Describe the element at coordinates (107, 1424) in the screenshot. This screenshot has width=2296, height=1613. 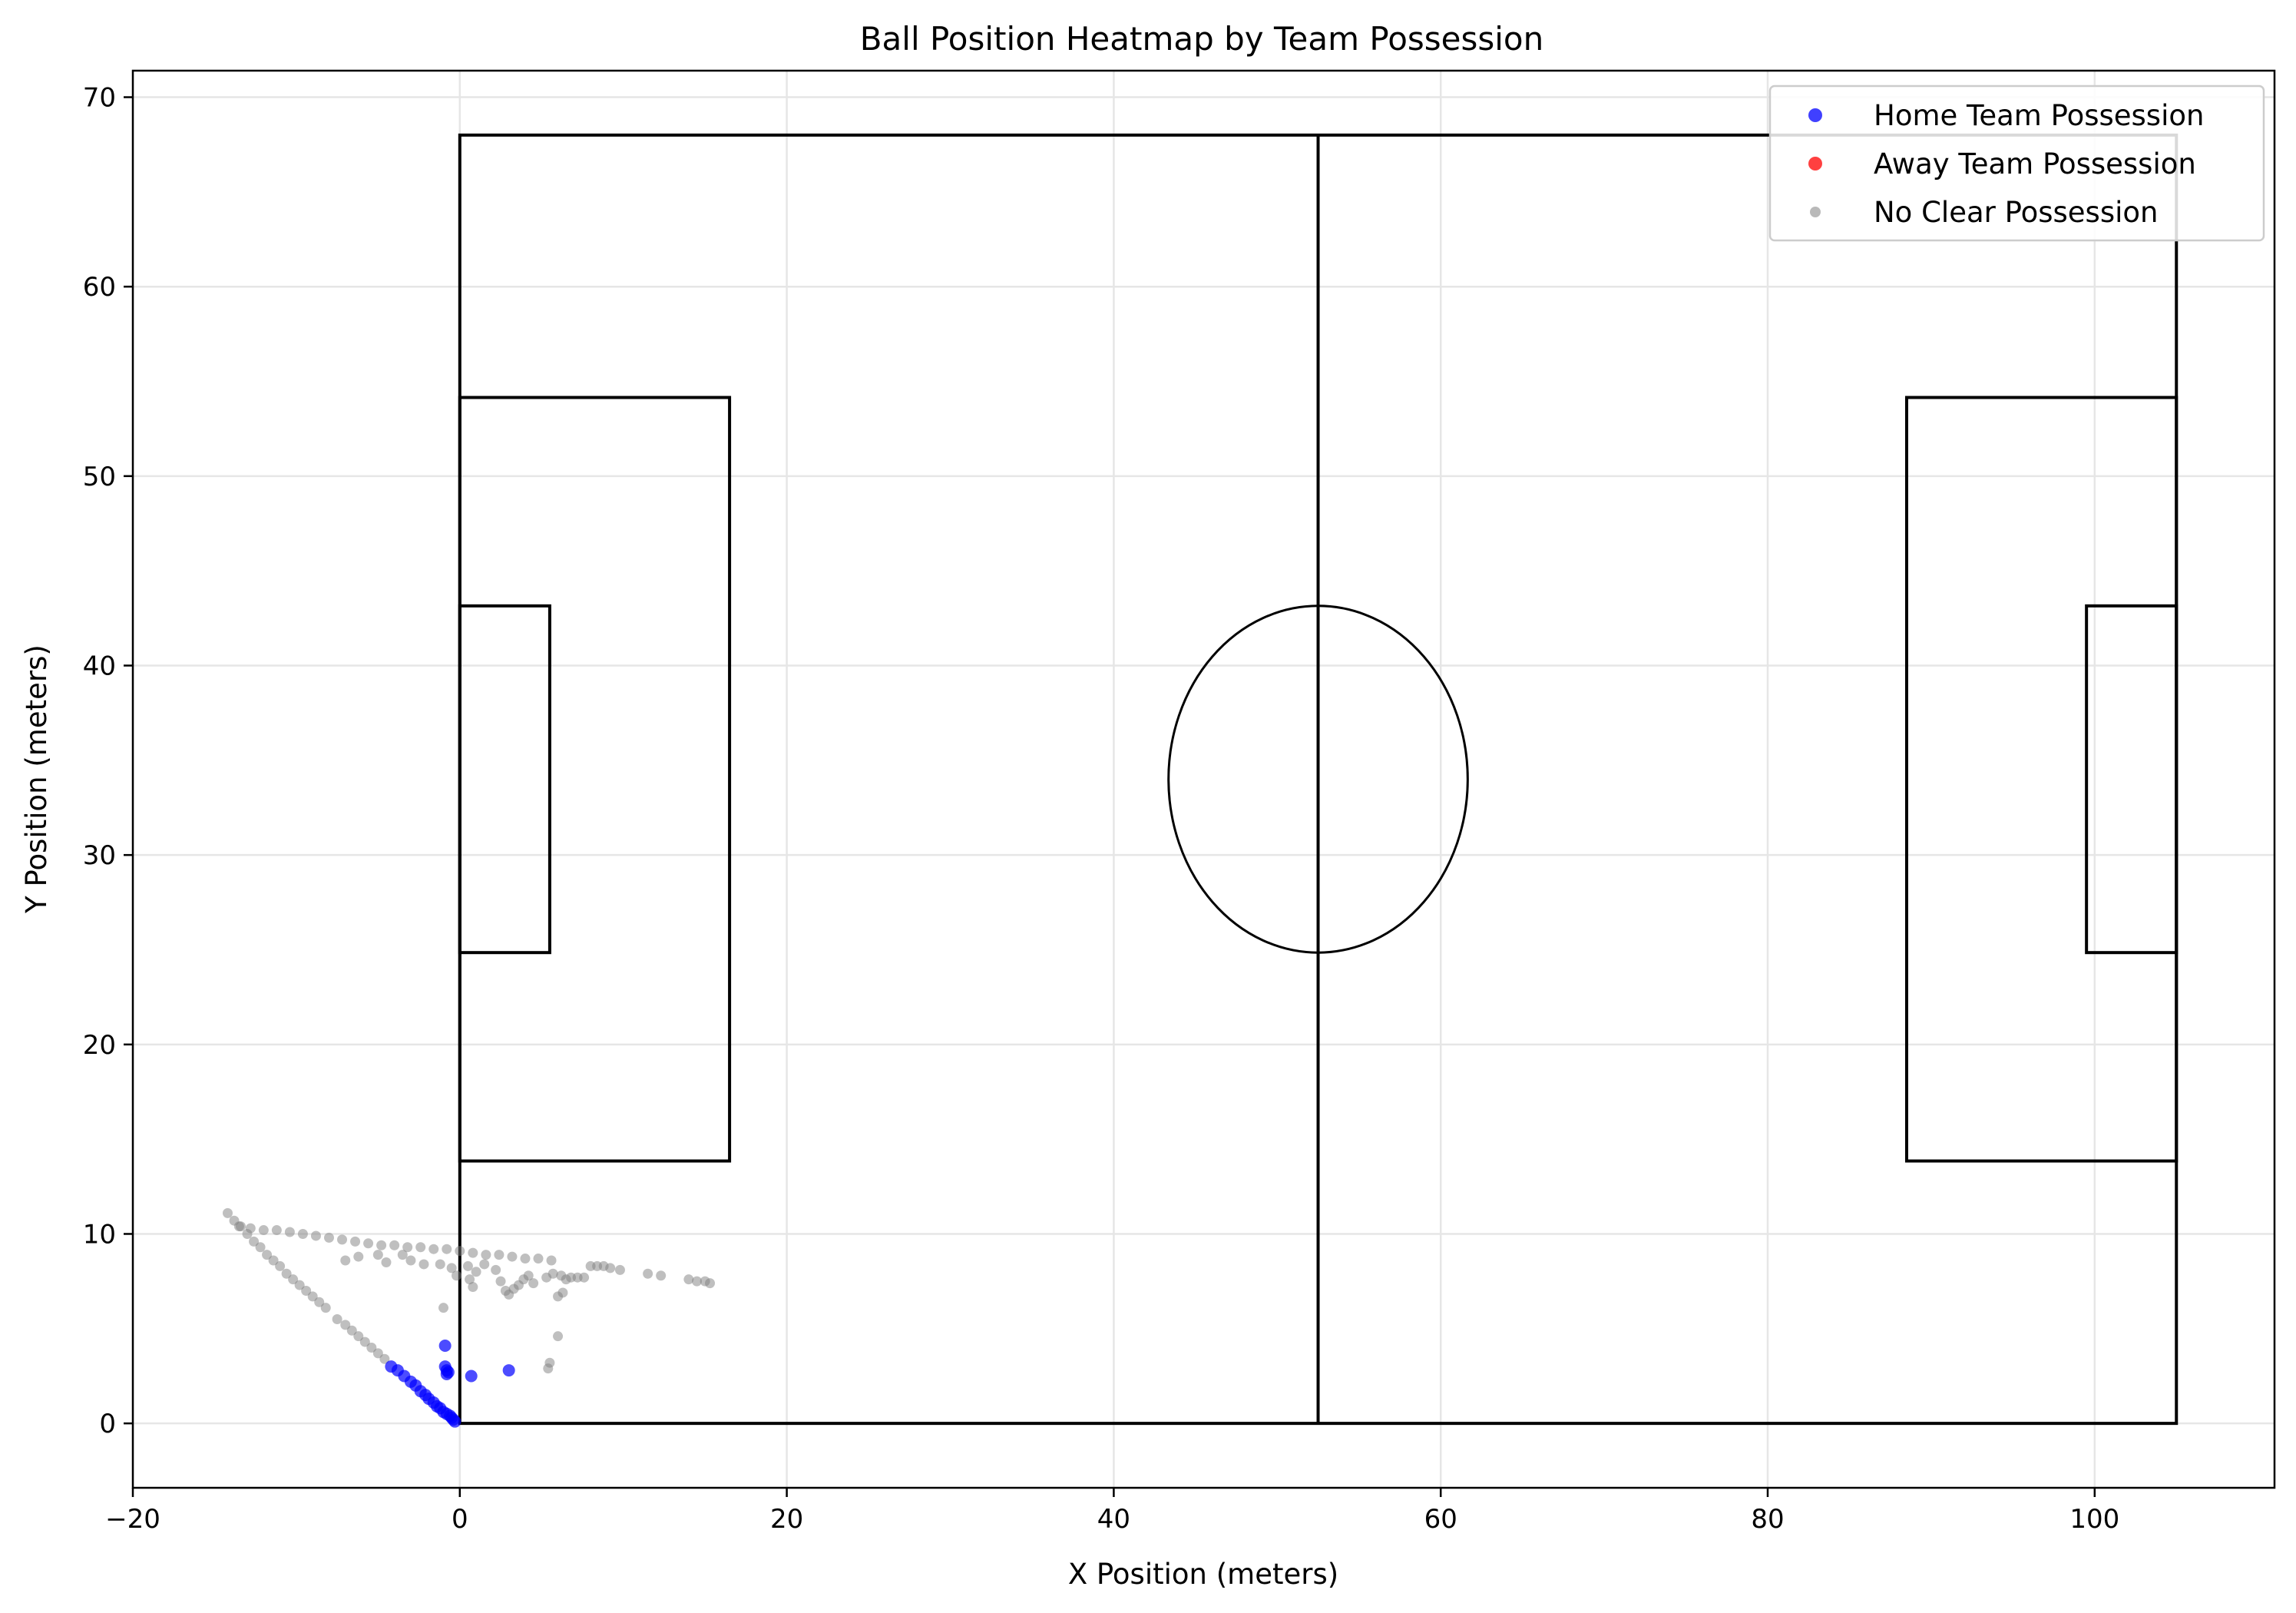
I see `y-tick-label: 0` at that location.